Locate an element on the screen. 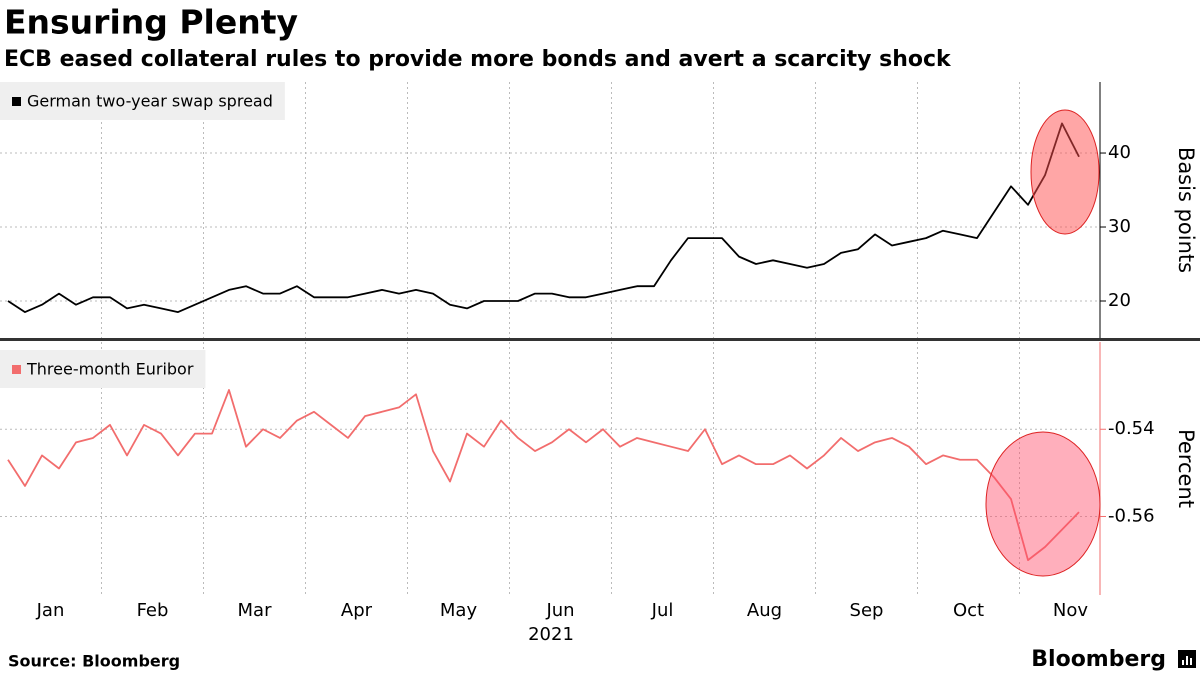  x-tick-label: Mar is located at coordinates (255, 610).